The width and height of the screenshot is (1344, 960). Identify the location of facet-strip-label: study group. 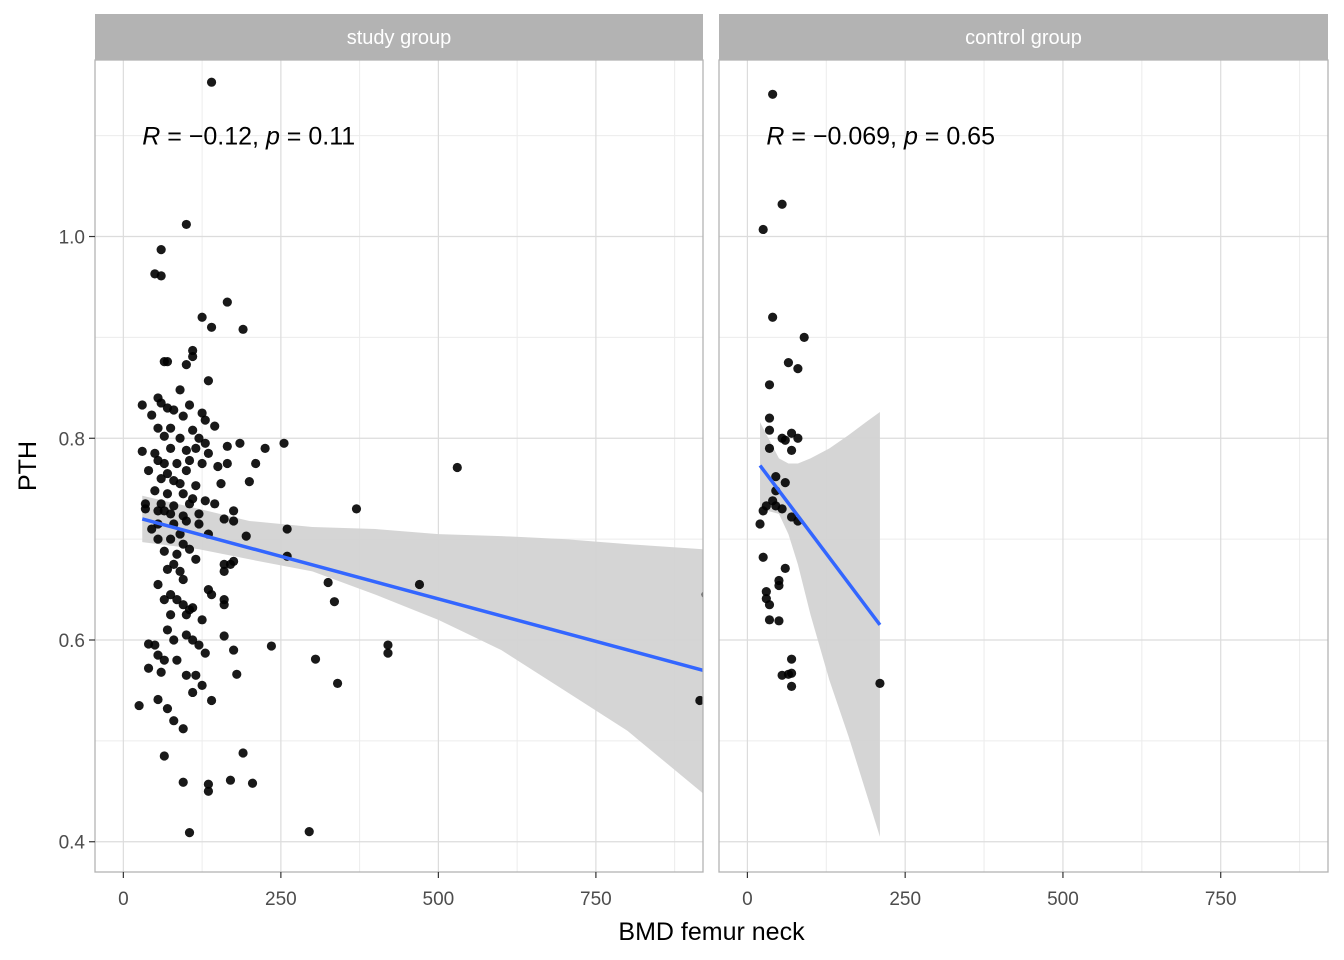
(399, 38).